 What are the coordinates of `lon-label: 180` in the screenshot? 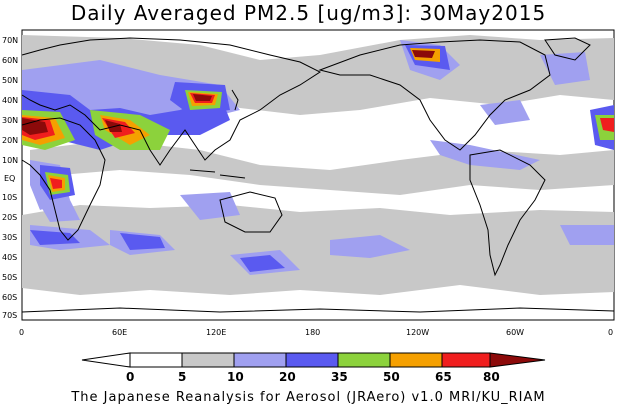 It's located at (312, 332).